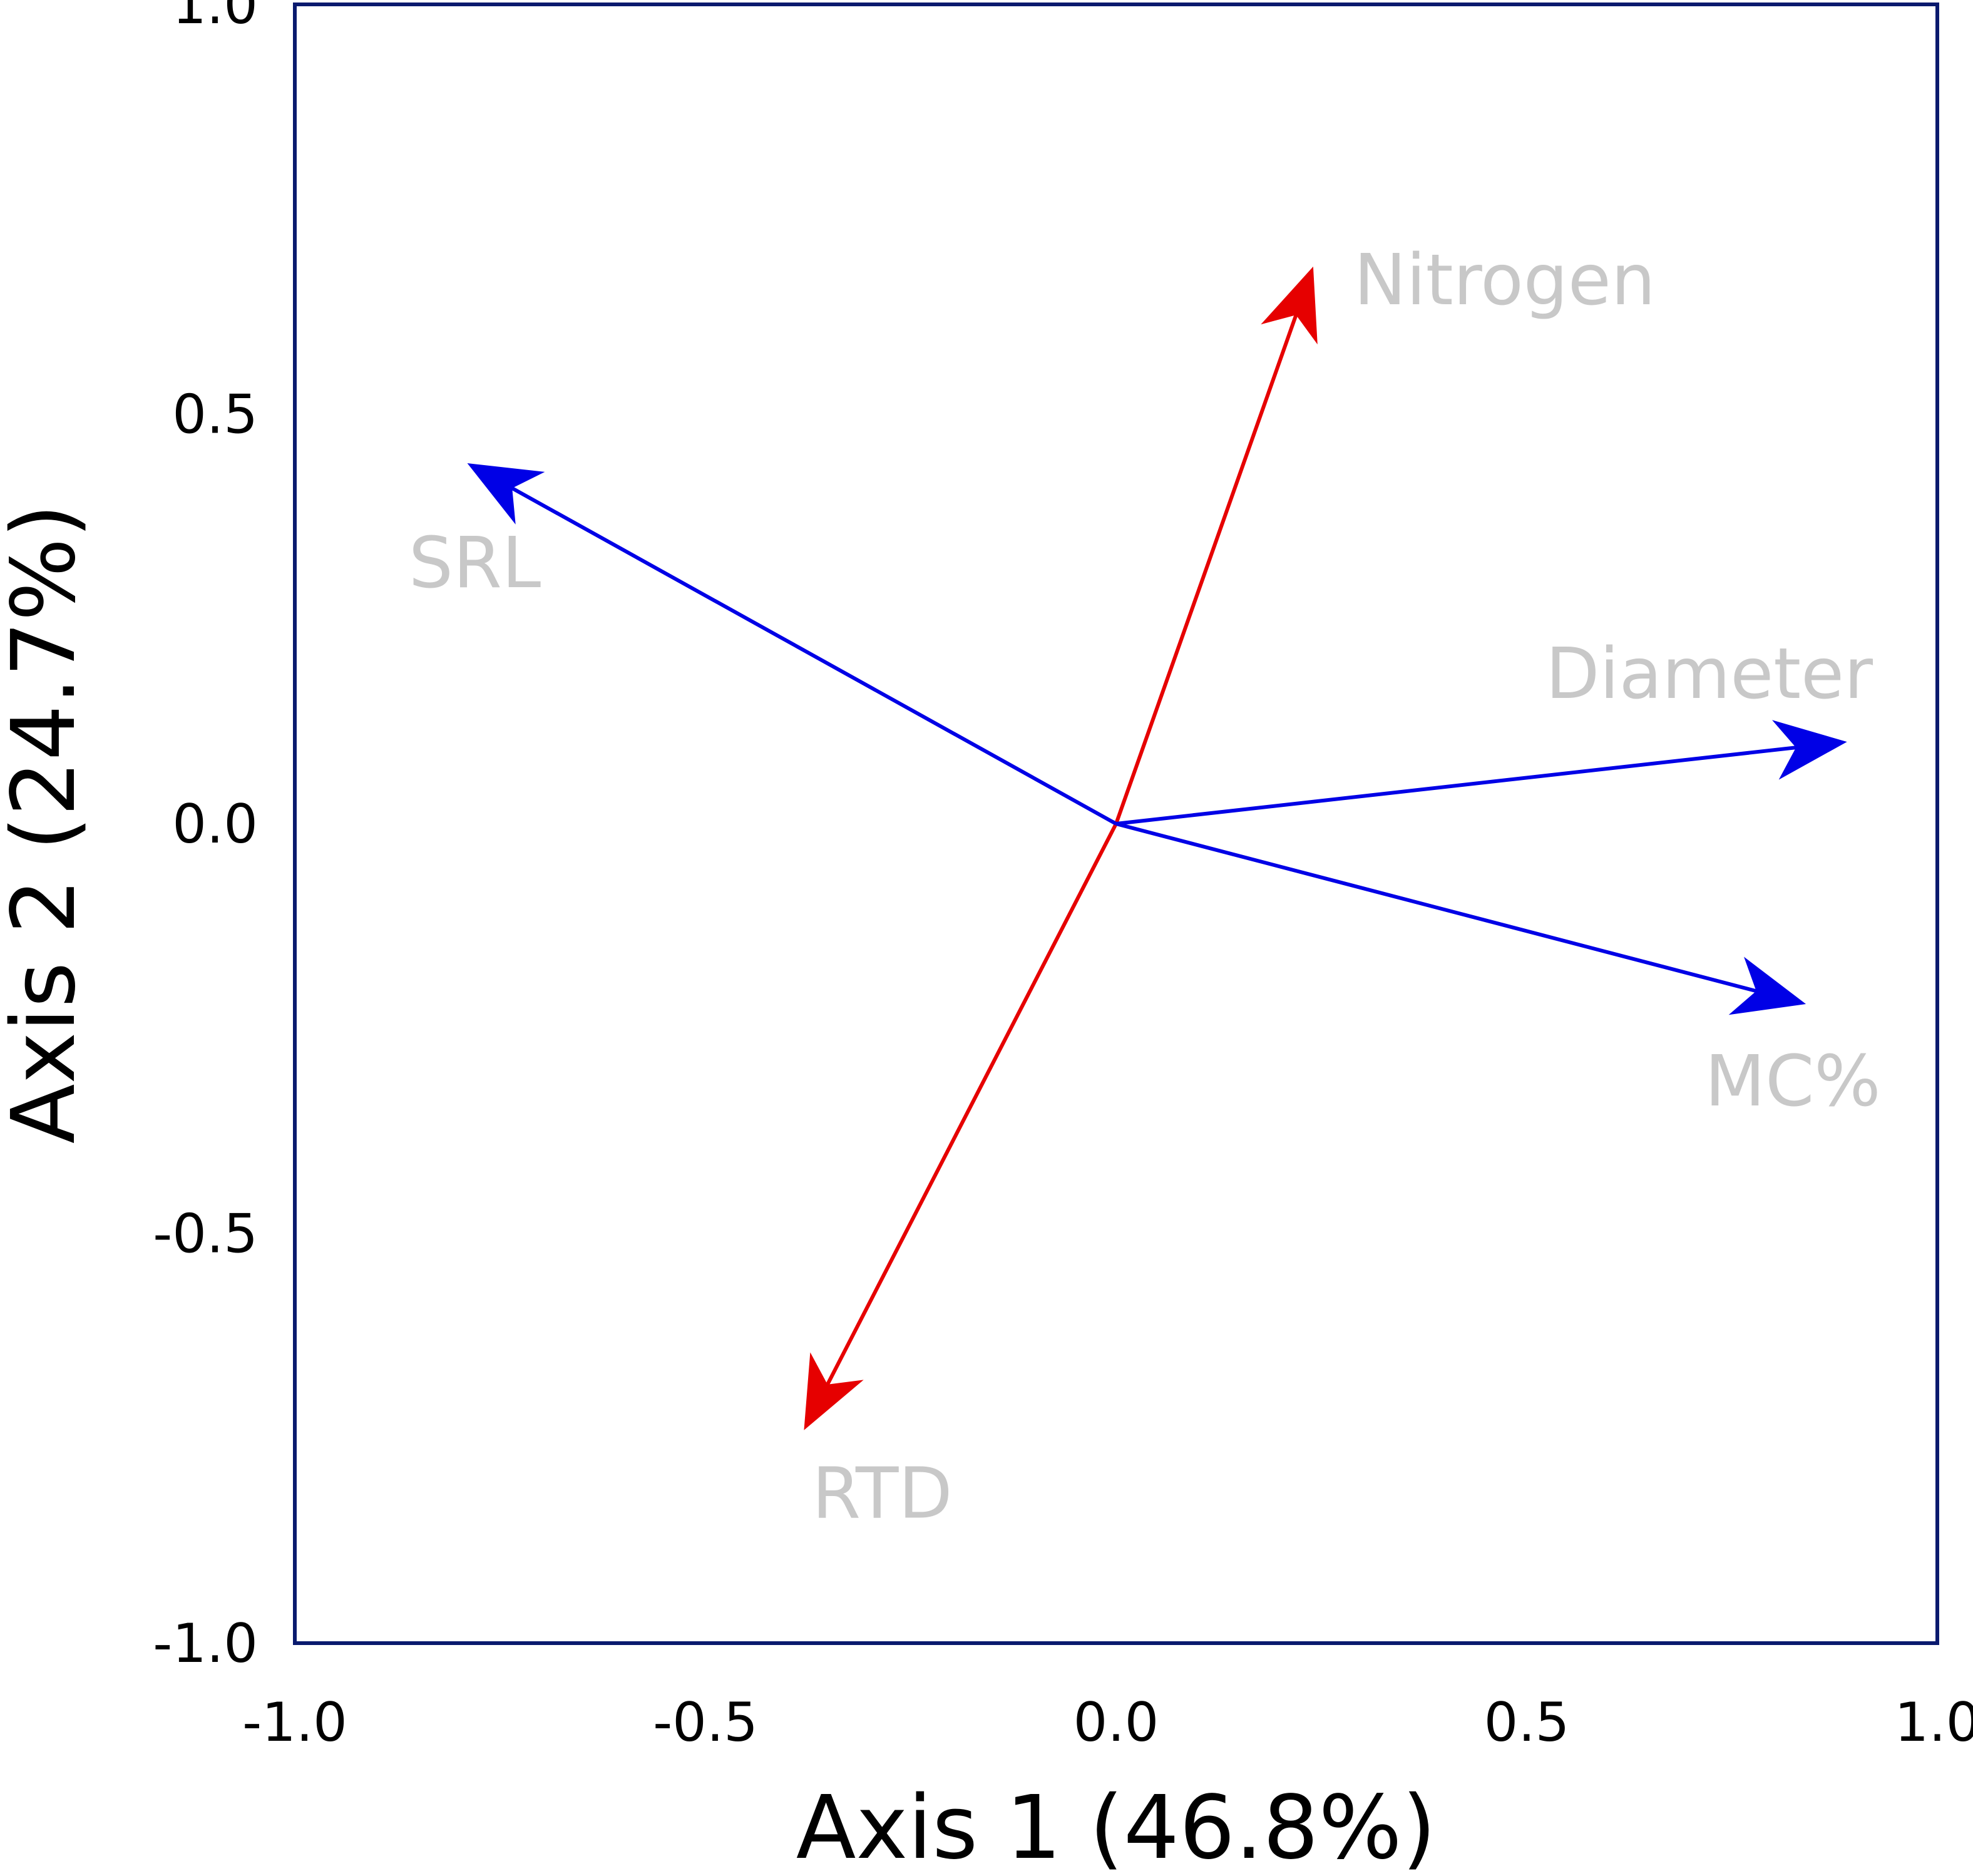 This screenshot has width=1973, height=1876. I want to click on vector-label: Diameter, so click(1709, 674).